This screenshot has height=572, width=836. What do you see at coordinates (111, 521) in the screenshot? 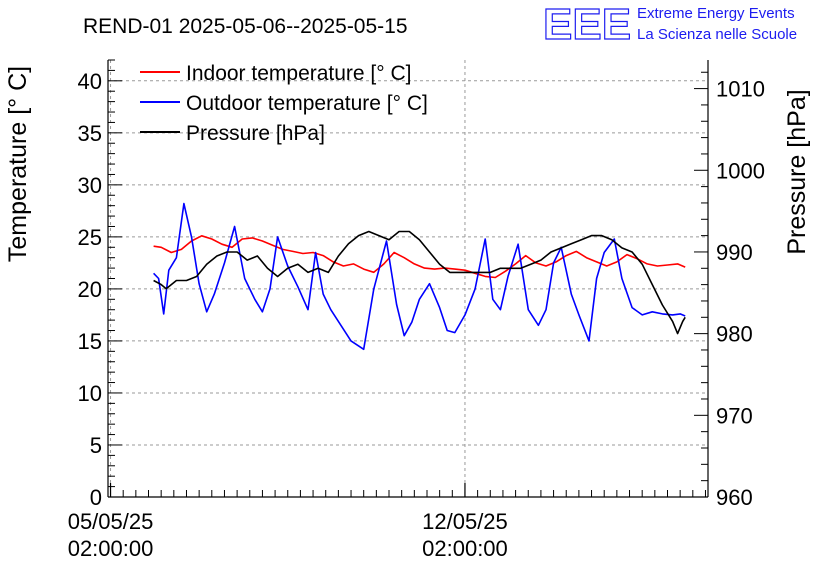
I see `x-tick-date-label: 05/05/25` at bounding box center [111, 521].